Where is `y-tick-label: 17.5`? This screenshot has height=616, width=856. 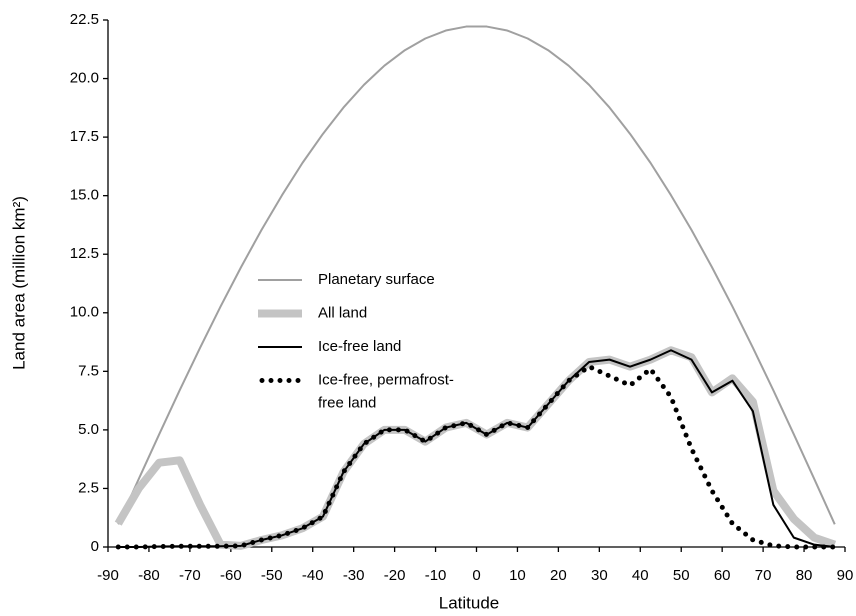 y-tick-label: 17.5 is located at coordinates (84, 136).